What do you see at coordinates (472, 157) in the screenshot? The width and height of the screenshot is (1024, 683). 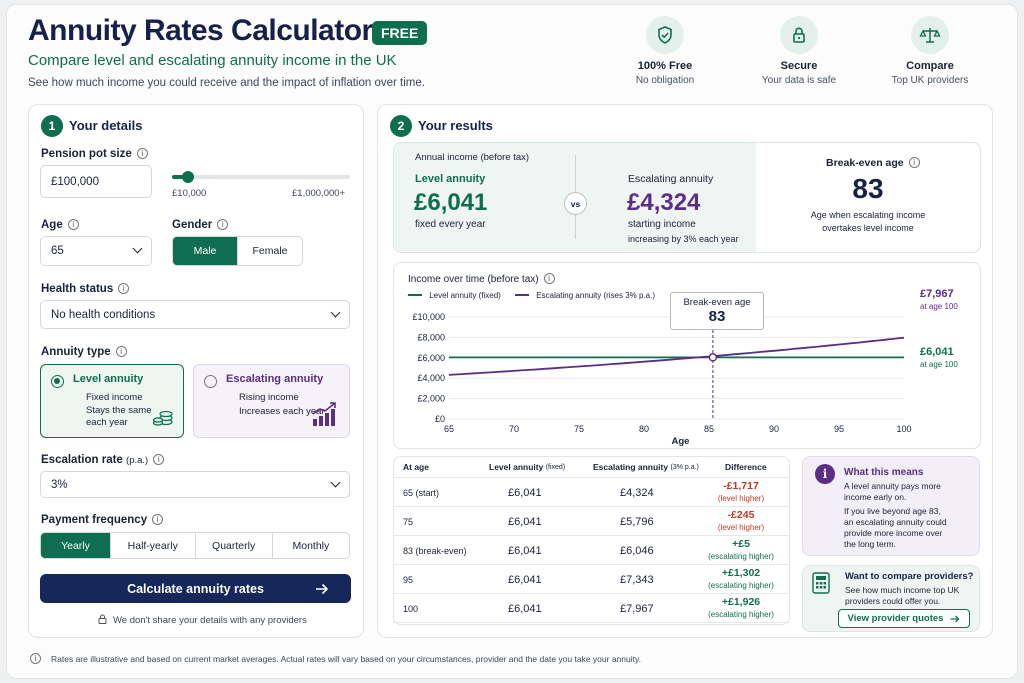 I see `annual-income-label: Annual income (before tax)` at bounding box center [472, 157].